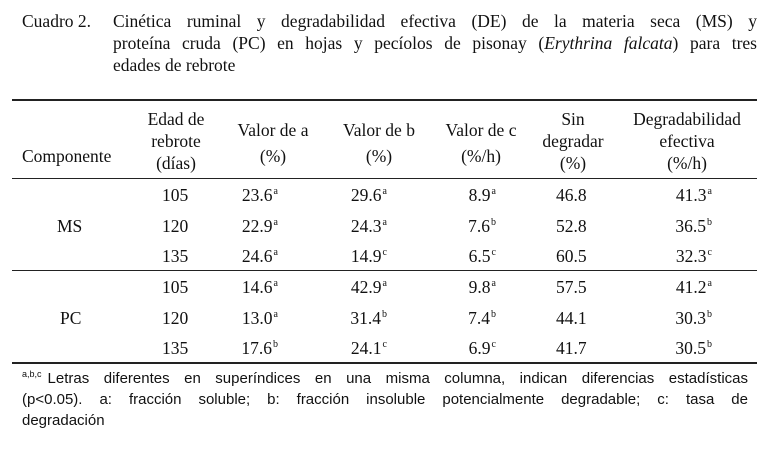 This screenshot has width=769, height=452. I want to click on valor-b-cell: 14.9c, so click(369, 256).